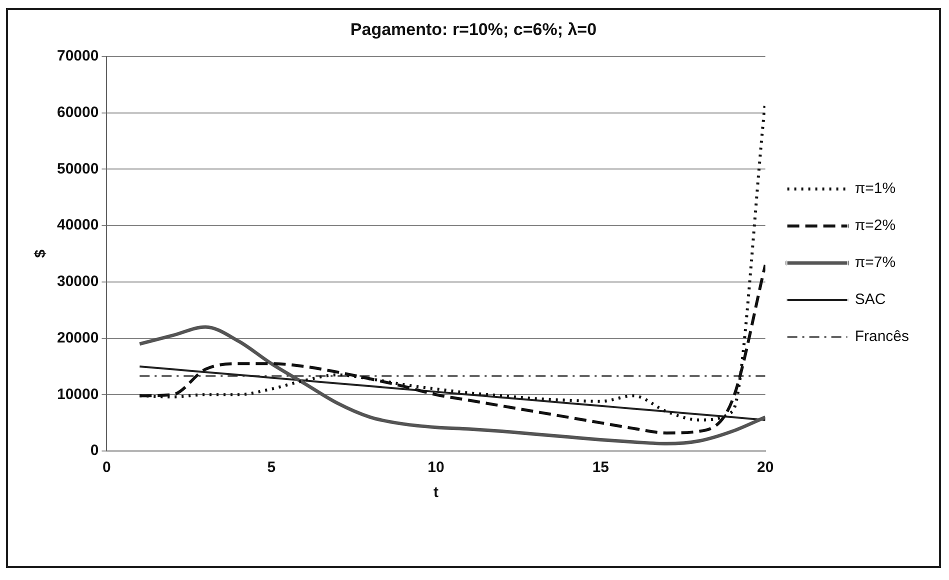 This screenshot has width=949, height=580. What do you see at coordinates (473, 29) in the screenshot?
I see `chart-title: Pagamento: r=10%; c=6%; λ=0` at bounding box center [473, 29].